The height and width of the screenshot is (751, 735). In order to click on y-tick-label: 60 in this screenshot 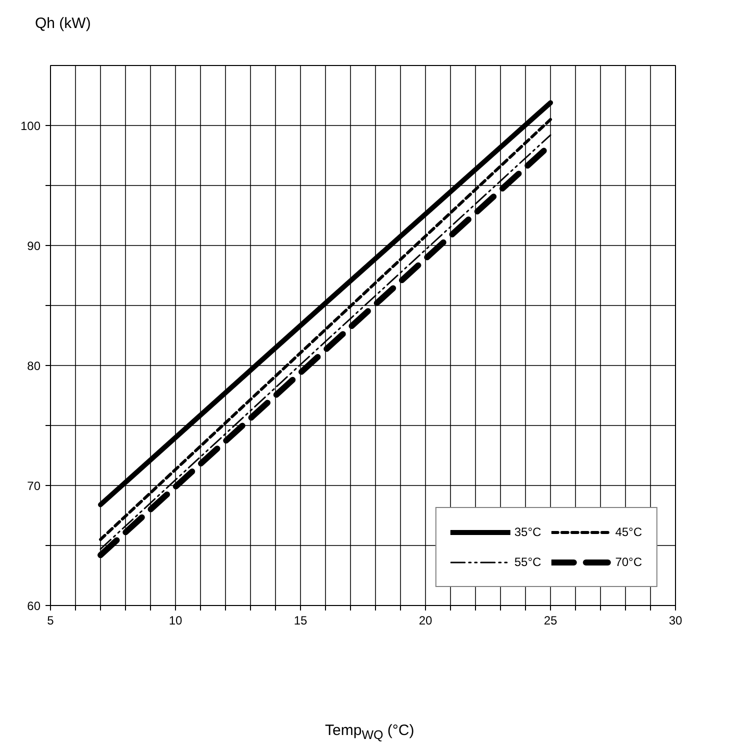, I will do `click(34, 606)`.